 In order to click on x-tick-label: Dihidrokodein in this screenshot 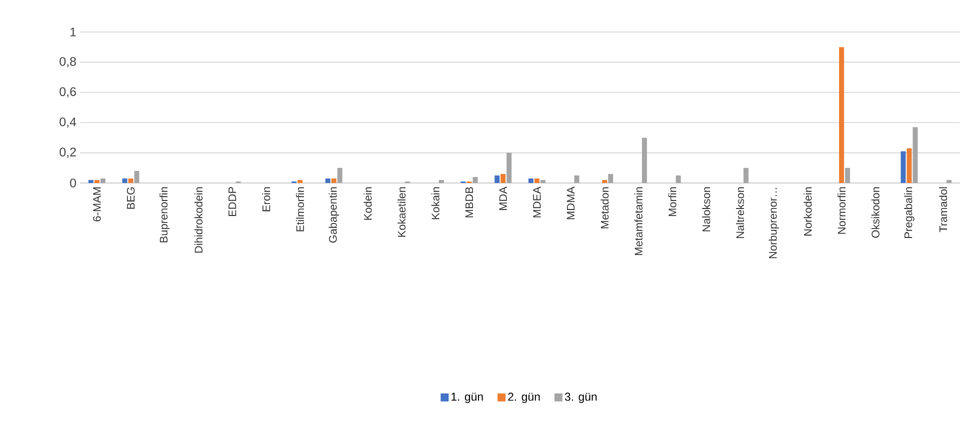, I will do `click(198, 220)`.